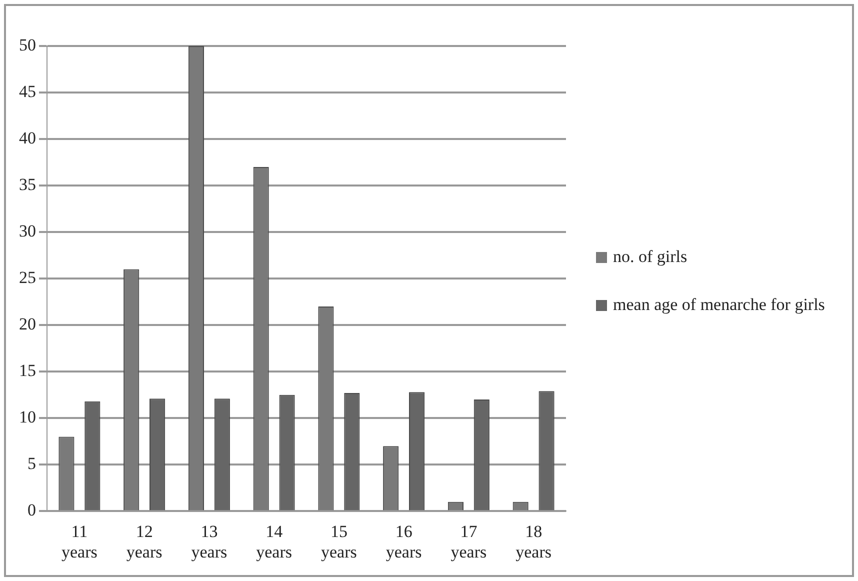 The height and width of the screenshot is (581, 858). Describe the element at coordinates (534, 542) in the screenshot. I see `x-tick-label: 18 years` at that location.